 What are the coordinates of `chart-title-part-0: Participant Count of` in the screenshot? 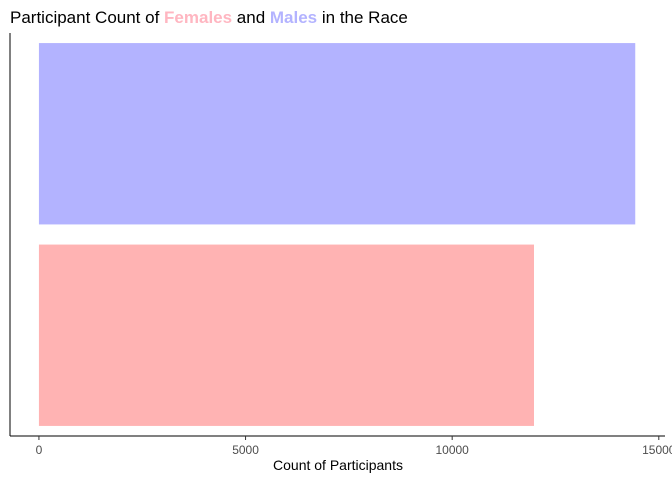 It's located at (87, 17).